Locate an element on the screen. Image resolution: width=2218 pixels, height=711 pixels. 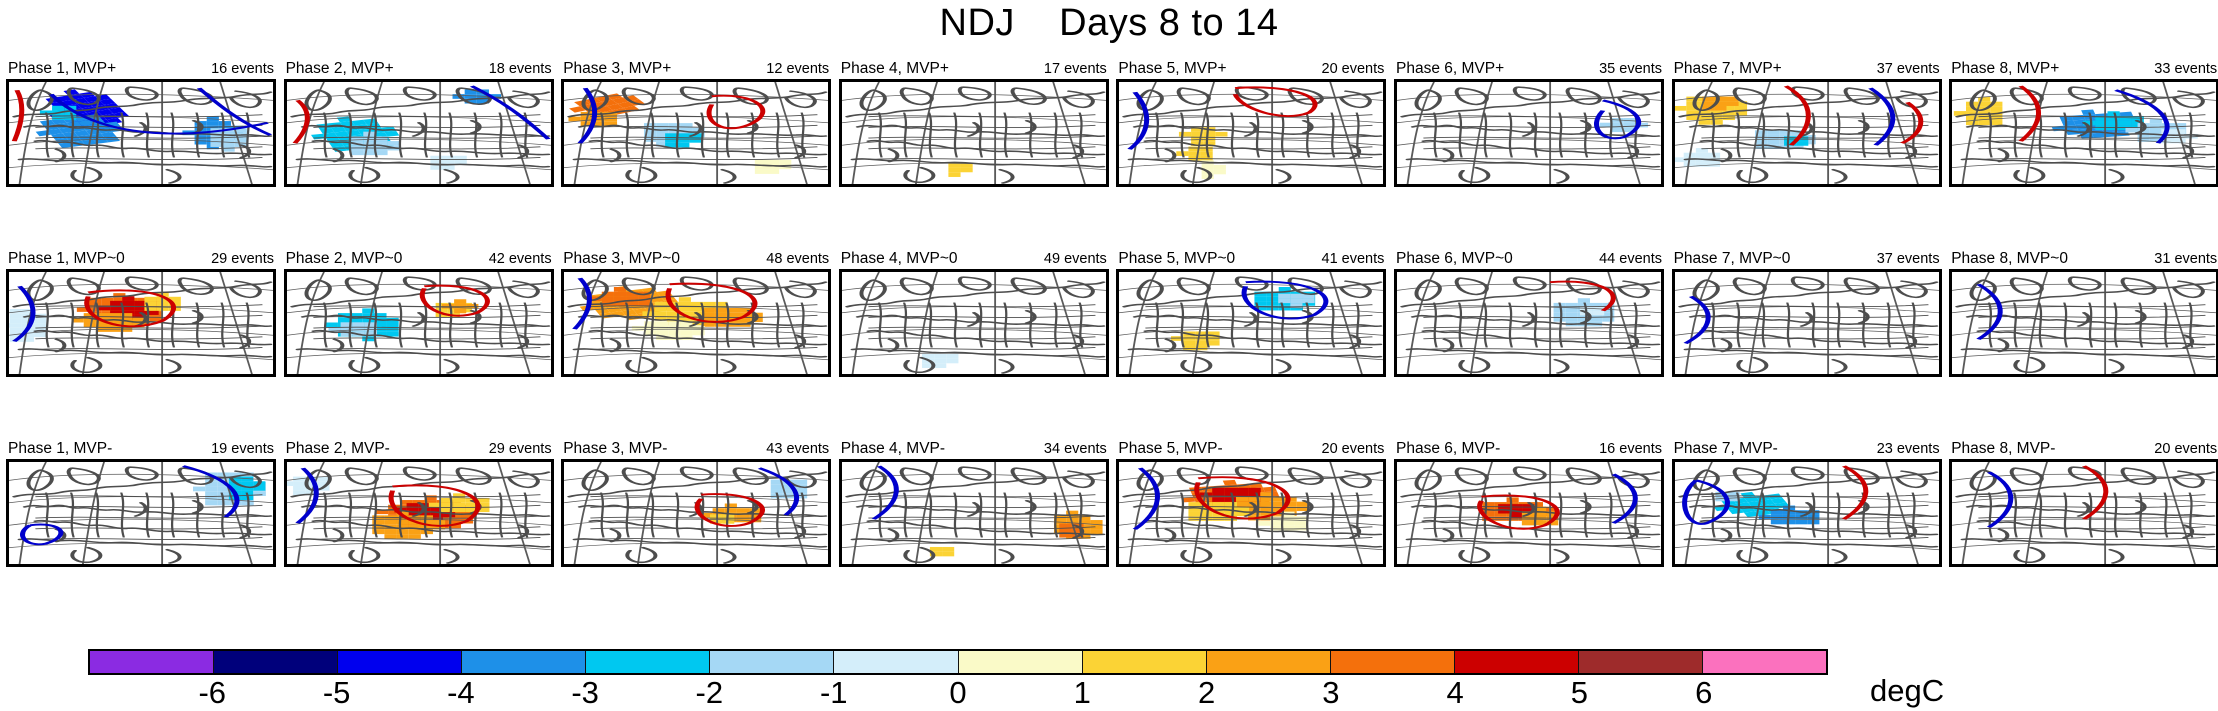
panel-event-count: 12 events is located at coordinates (798, 69).